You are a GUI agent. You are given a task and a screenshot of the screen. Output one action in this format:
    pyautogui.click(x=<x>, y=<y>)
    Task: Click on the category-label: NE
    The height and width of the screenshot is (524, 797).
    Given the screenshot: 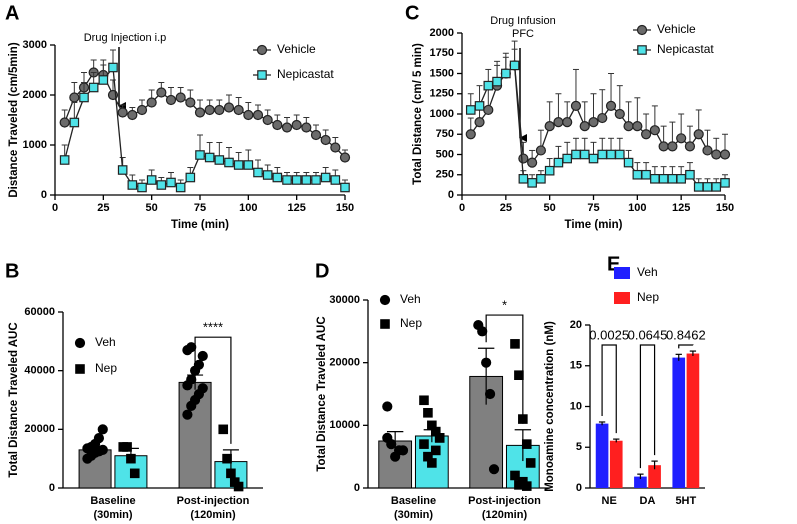 What is the action you would take?
    pyautogui.click(x=609, y=501)
    